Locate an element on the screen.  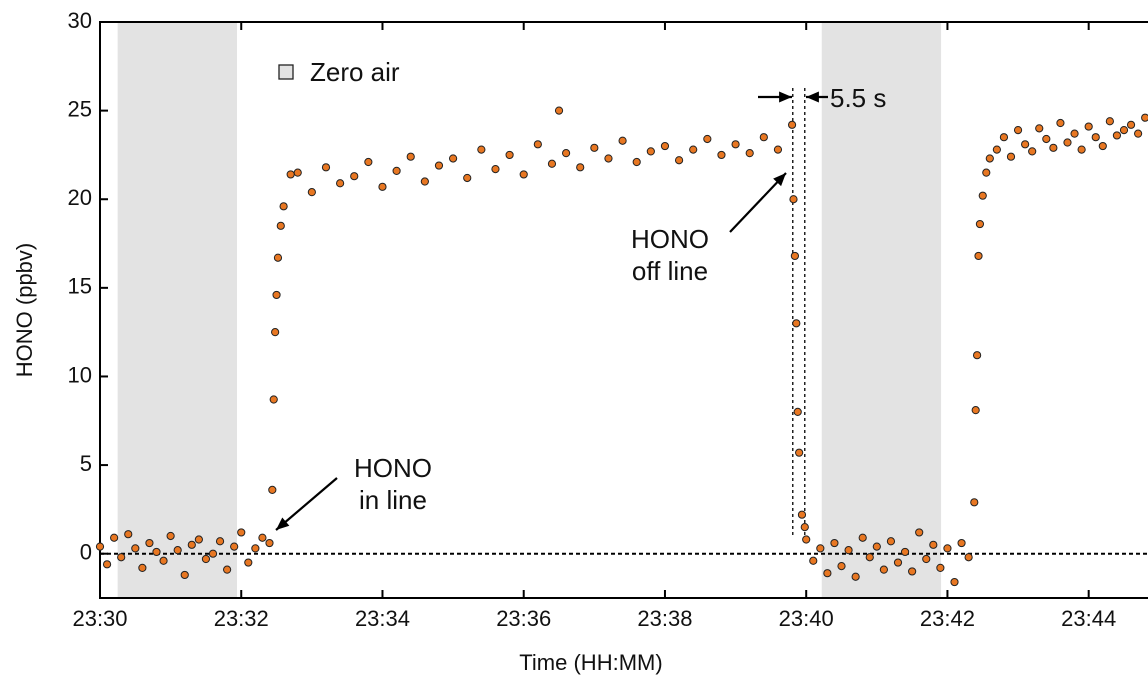
annotation-arrow is located at coordinates (758, 202).